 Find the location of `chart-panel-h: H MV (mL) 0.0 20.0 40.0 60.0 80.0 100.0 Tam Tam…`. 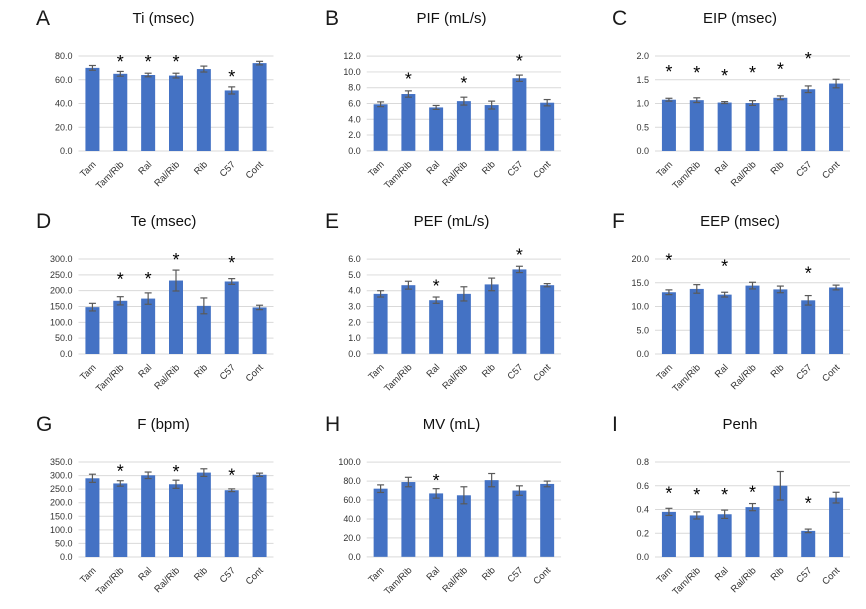

chart-panel-h: H MV (mL) 0.0 20.0 40.0 60.0 80.0 100.0 Tam Tam… is located at coordinates (432, 507).